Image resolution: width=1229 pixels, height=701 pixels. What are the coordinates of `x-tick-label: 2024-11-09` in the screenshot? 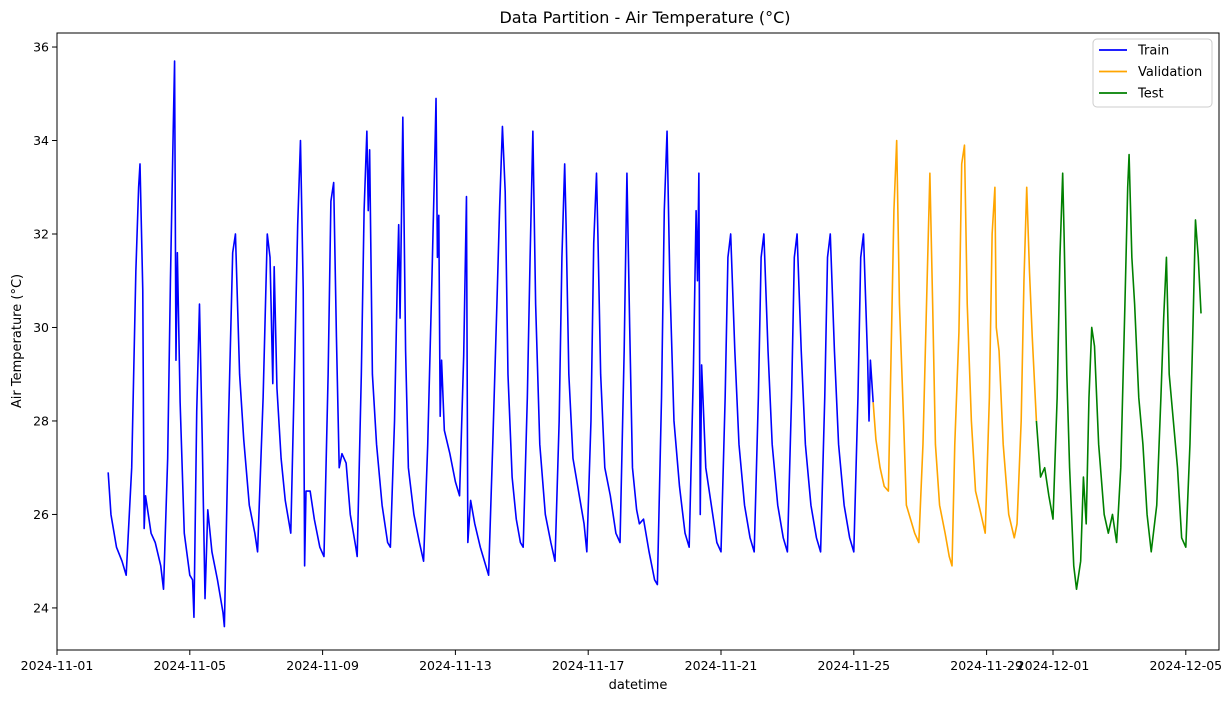 It's located at (322, 665).